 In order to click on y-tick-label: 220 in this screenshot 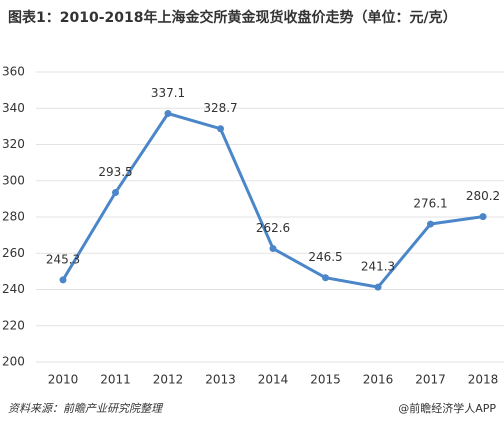, I will do `click(13, 325)`.